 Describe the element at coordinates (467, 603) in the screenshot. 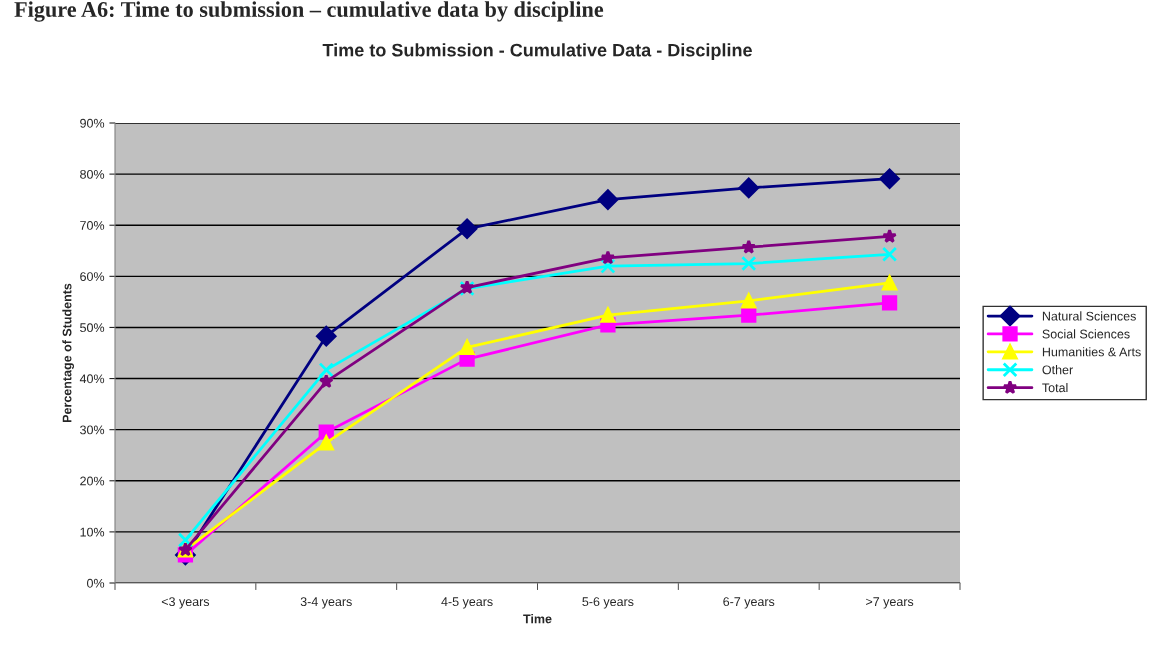

I see `x-tick-label: 4-5 years` at that location.